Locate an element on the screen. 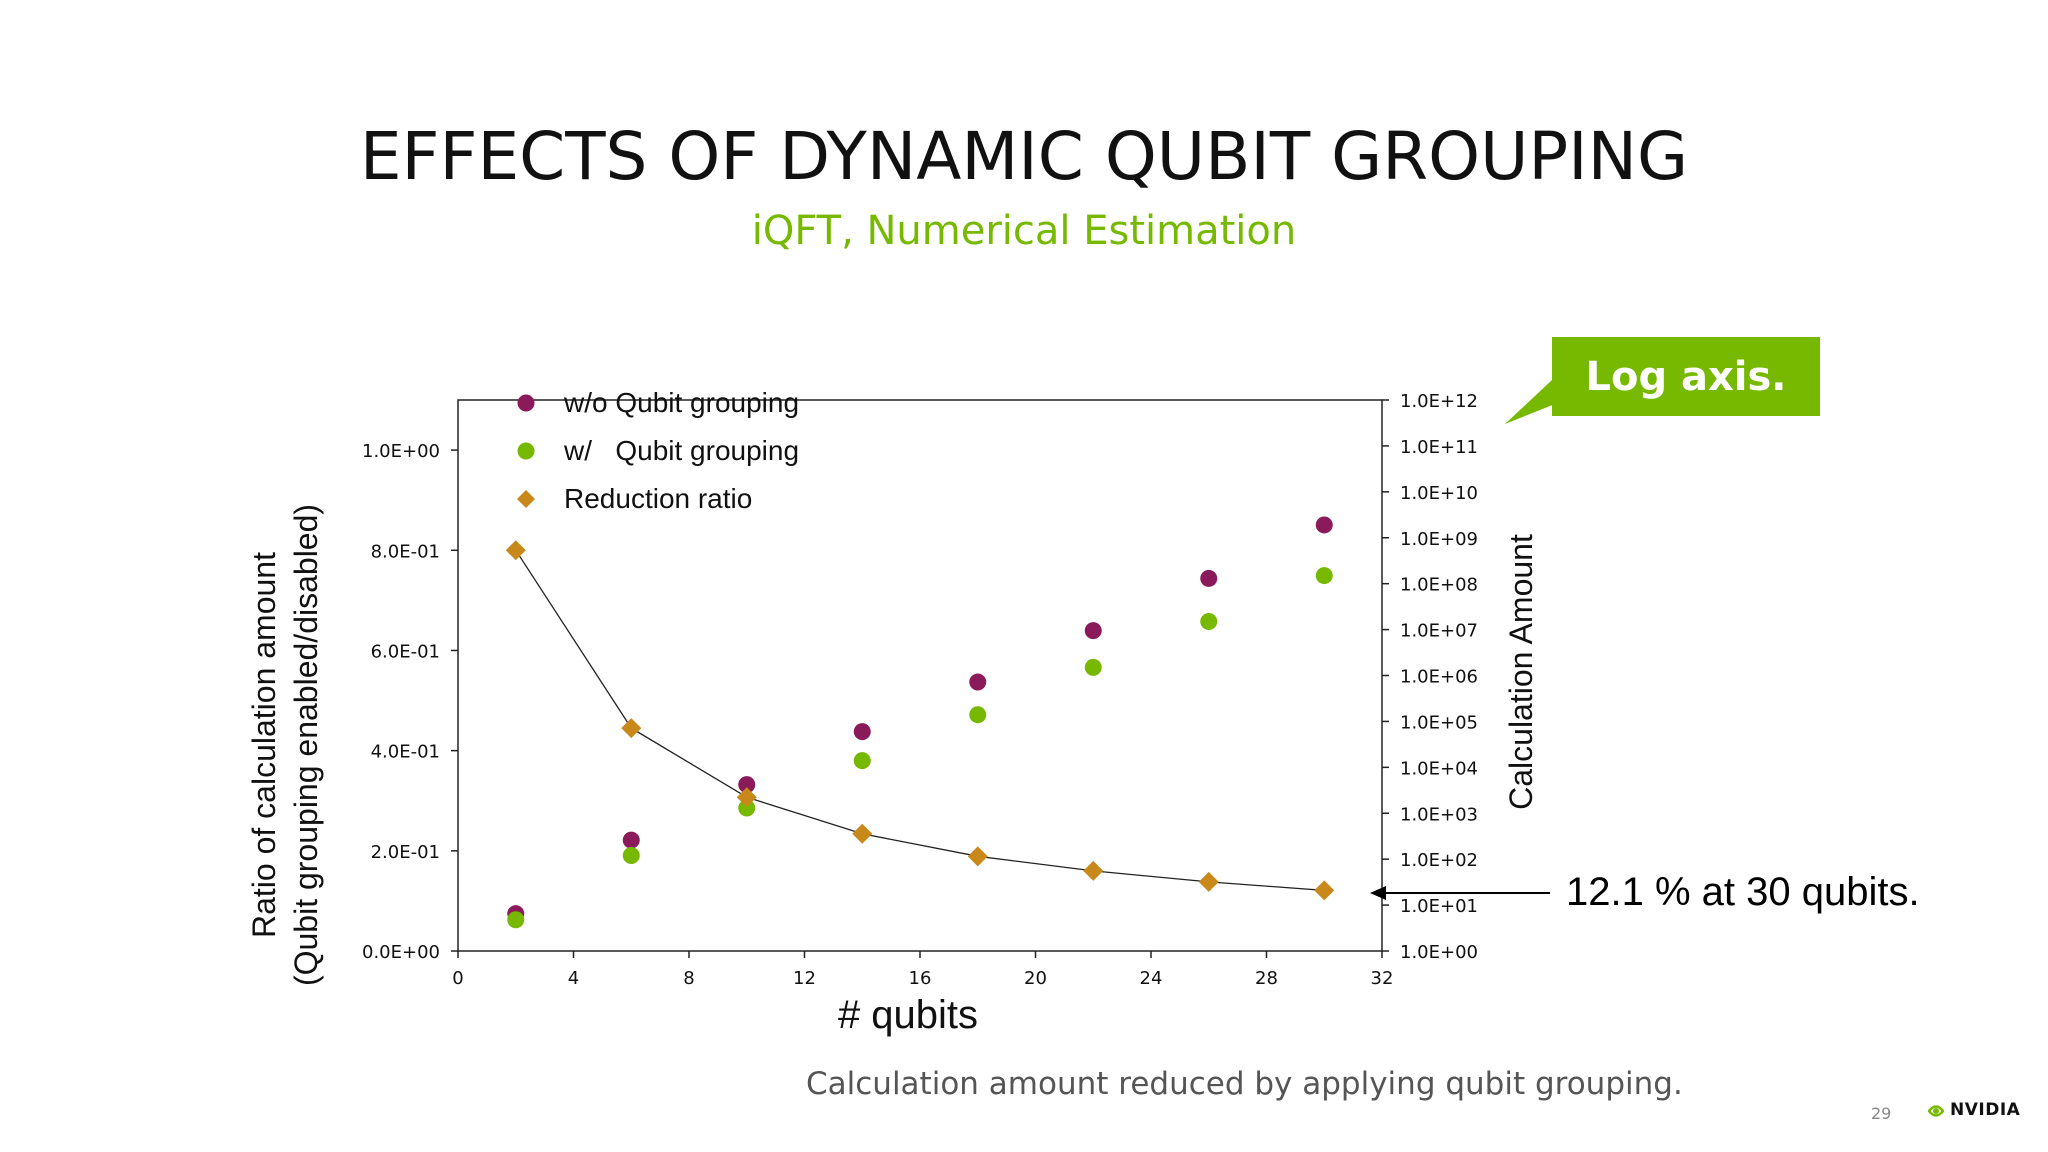  y-right-axis-label: Calculation Amount is located at coordinates (1521, 672).